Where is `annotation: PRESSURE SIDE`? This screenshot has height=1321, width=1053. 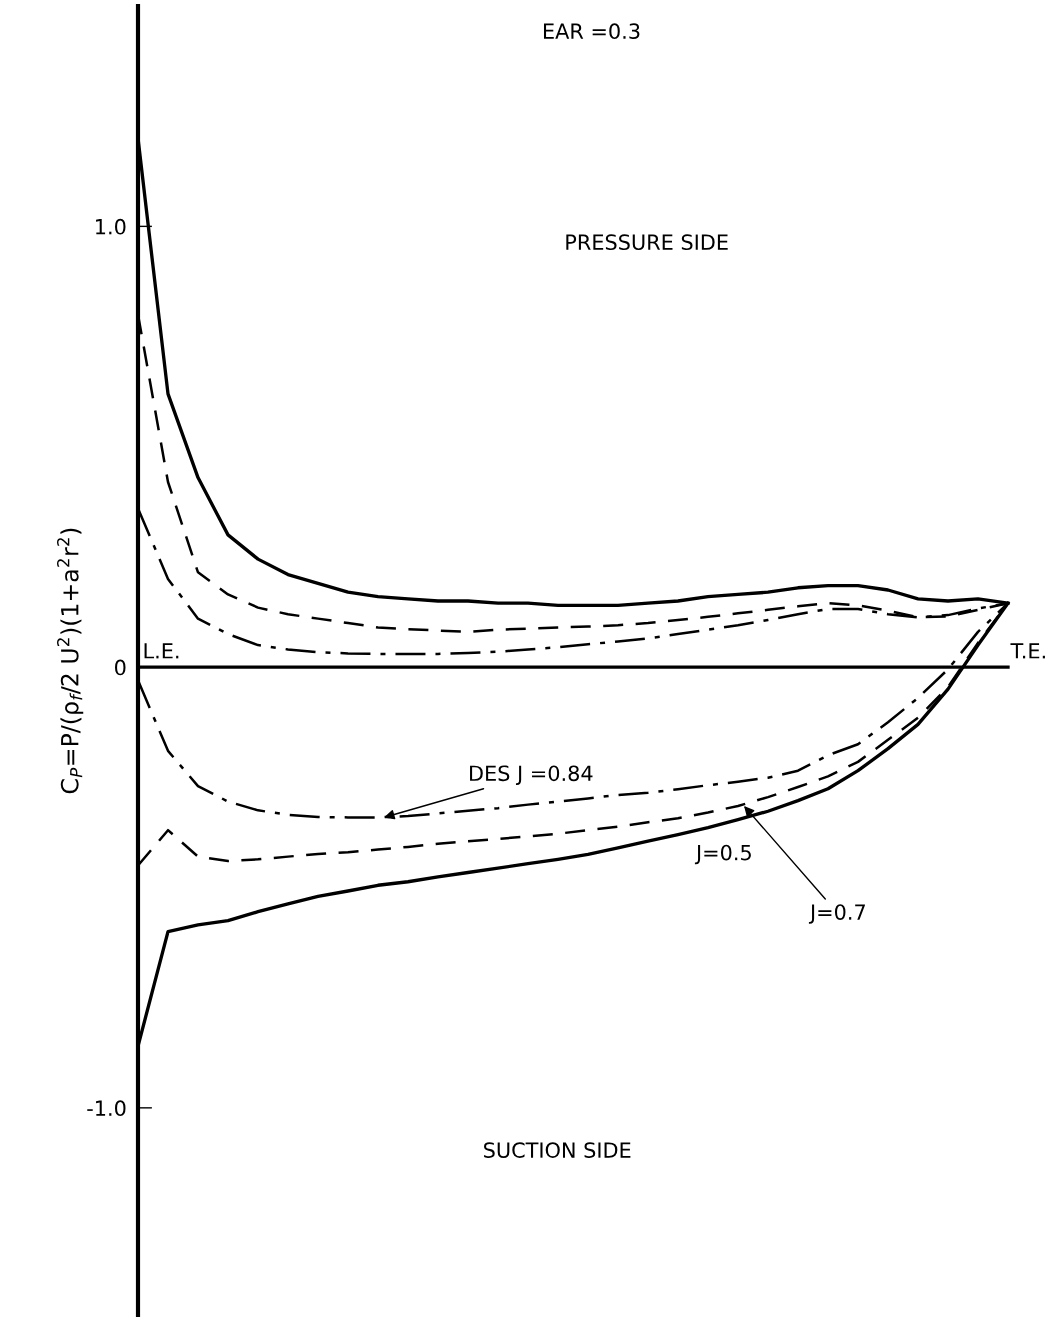
annotation: PRESSURE SIDE is located at coordinates (647, 242).